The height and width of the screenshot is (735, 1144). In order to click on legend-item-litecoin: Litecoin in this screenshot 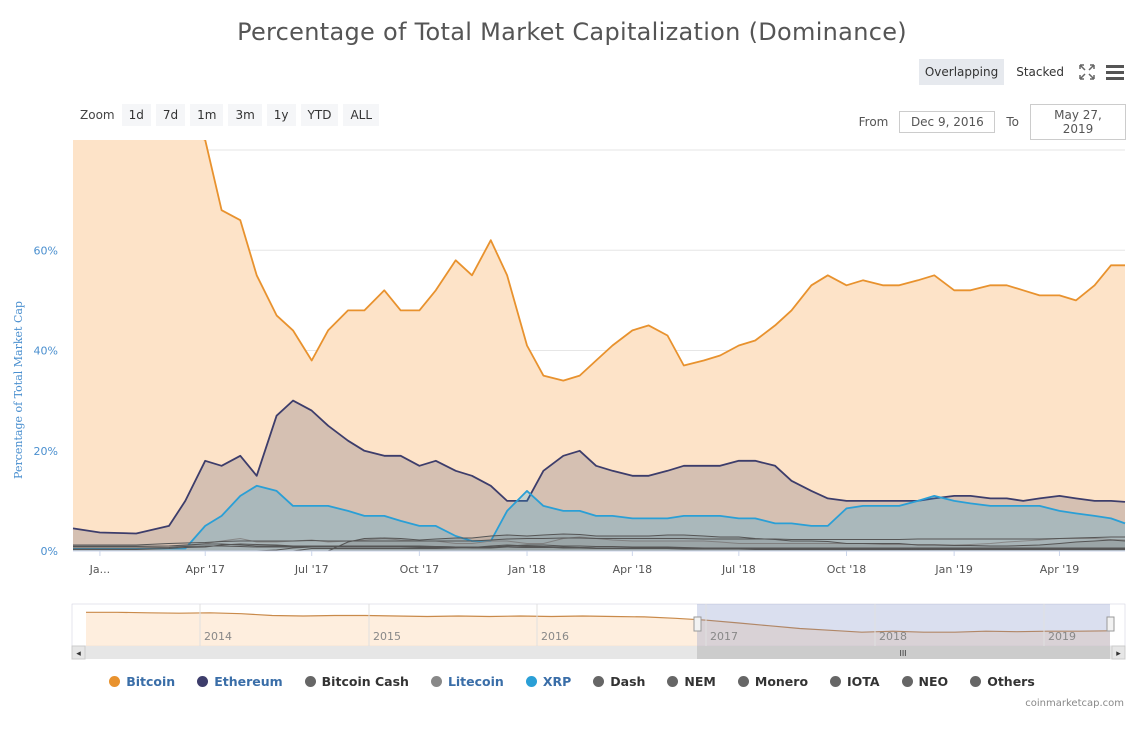, I will do `click(467, 681)`.